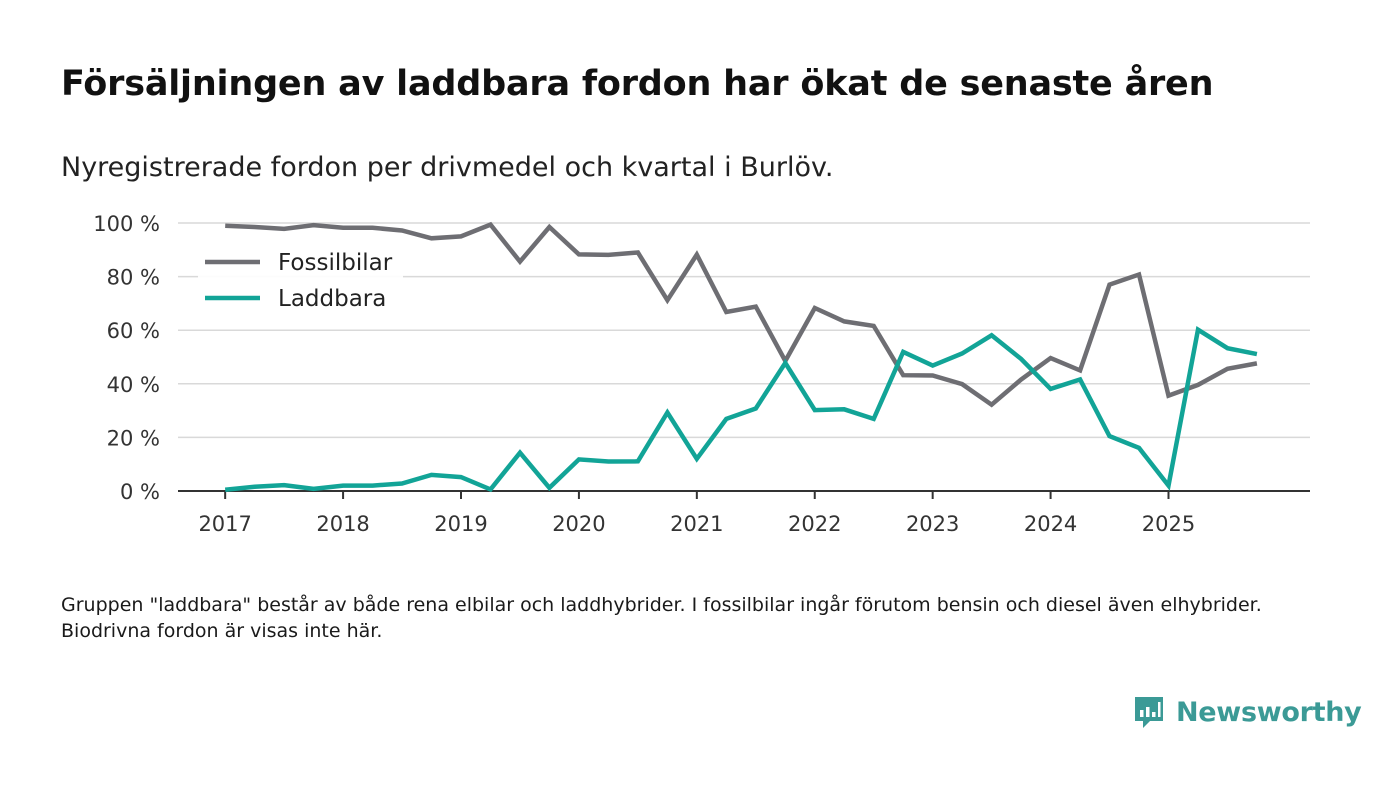 The image size is (1400, 793). What do you see at coordinates (578, 524) in the screenshot?
I see `x-tick-label: 2020` at bounding box center [578, 524].